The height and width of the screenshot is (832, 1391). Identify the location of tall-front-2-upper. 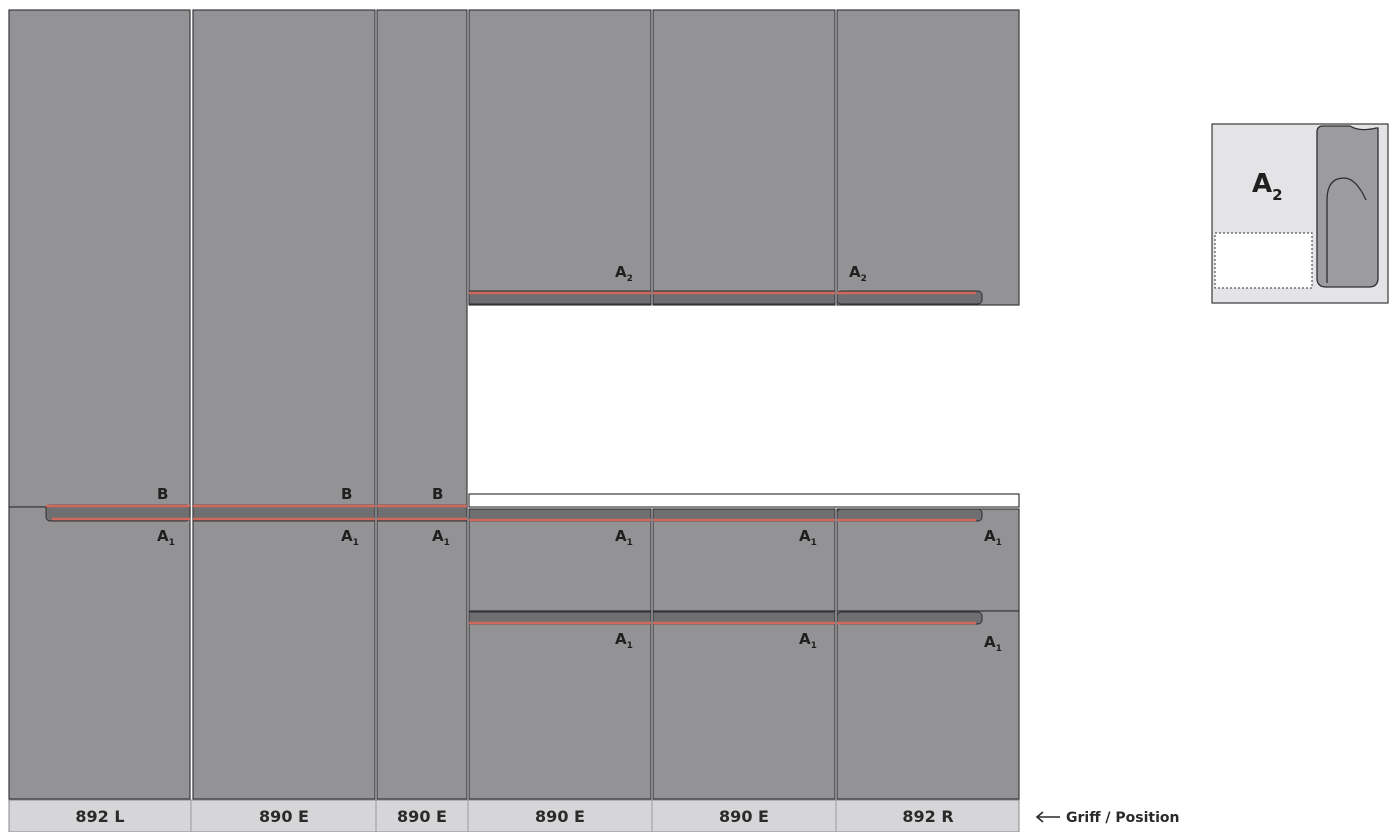
(284, 258).